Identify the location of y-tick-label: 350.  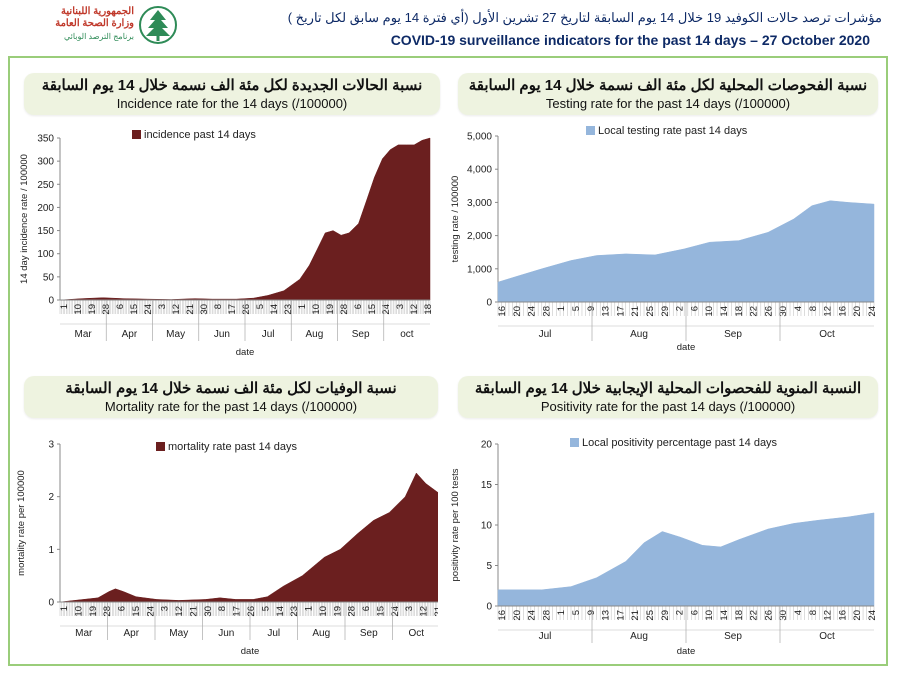
(45, 139).